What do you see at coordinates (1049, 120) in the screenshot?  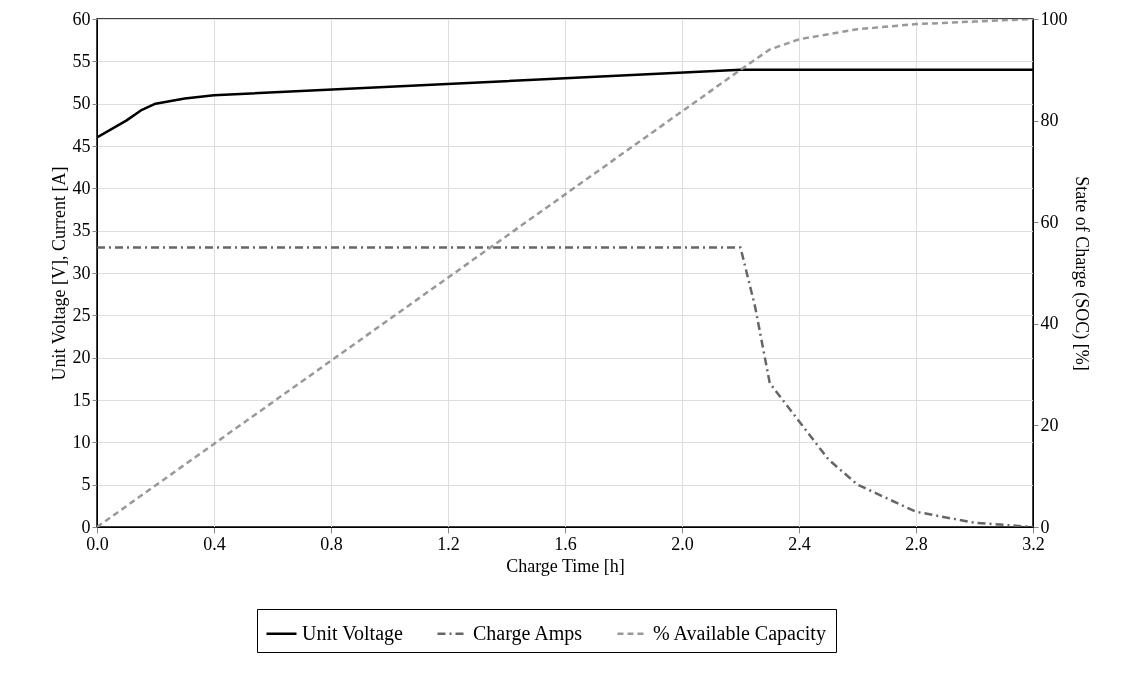 I see `y2-tick-label: 80` at bounding box center [1049, 120].